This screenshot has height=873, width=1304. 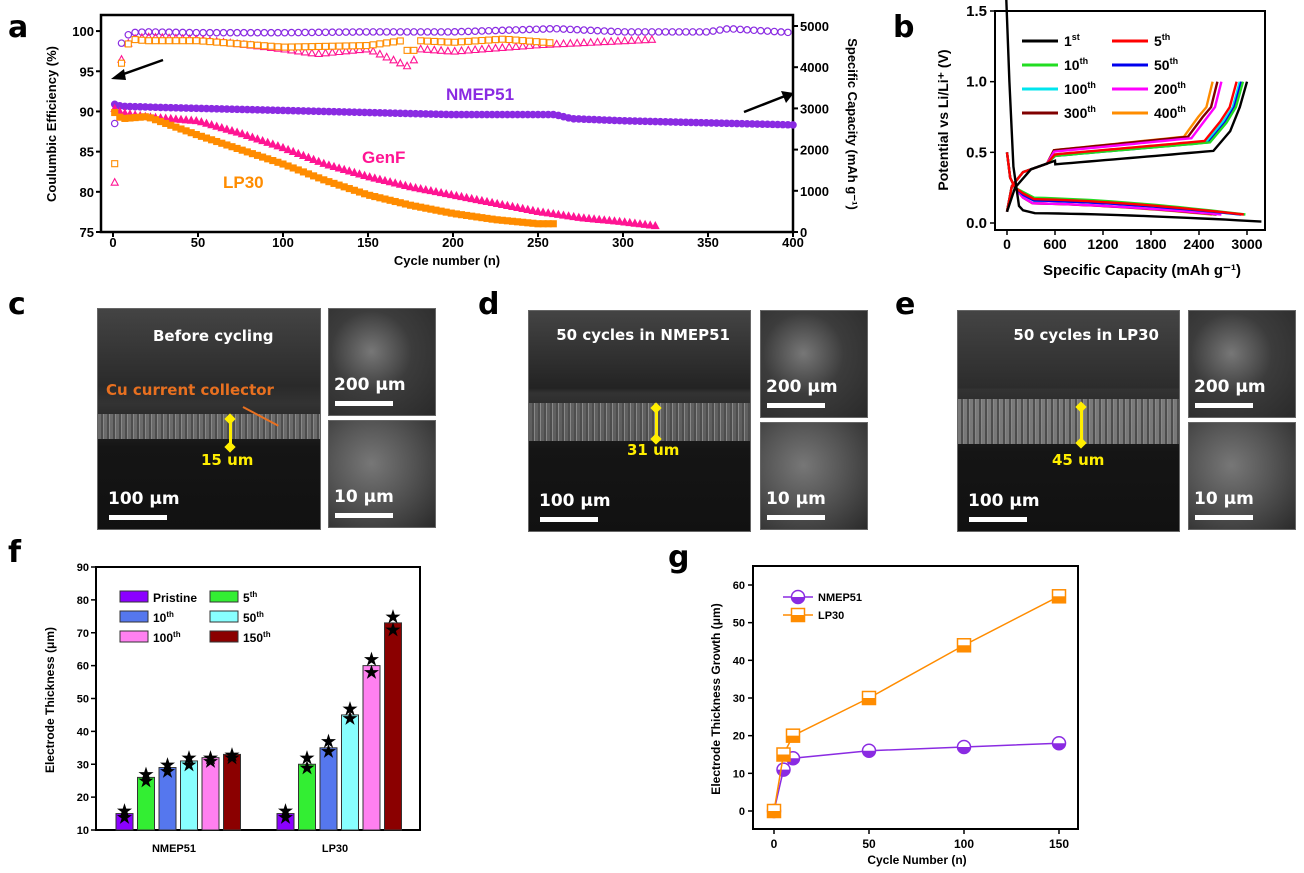 What do you see at coordinates (175, 598) in the screenshot?
I see `f-legend-label: Pristine` at bounding box center [175, 598].